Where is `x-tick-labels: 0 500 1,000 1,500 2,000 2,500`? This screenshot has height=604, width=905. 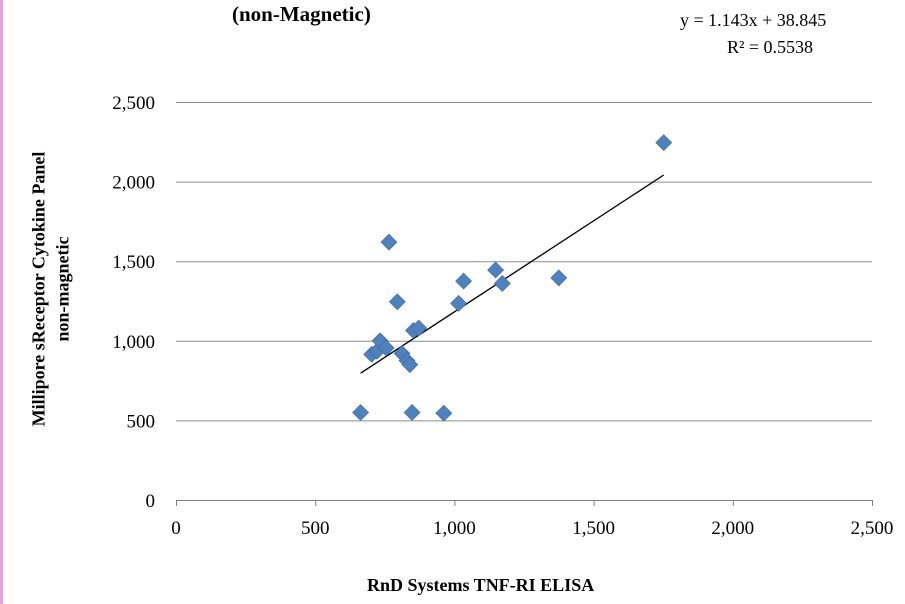
x-tick-labels: 0 500 1,000 1,500 2,000 2,500 is located at coordinates (532, 528).